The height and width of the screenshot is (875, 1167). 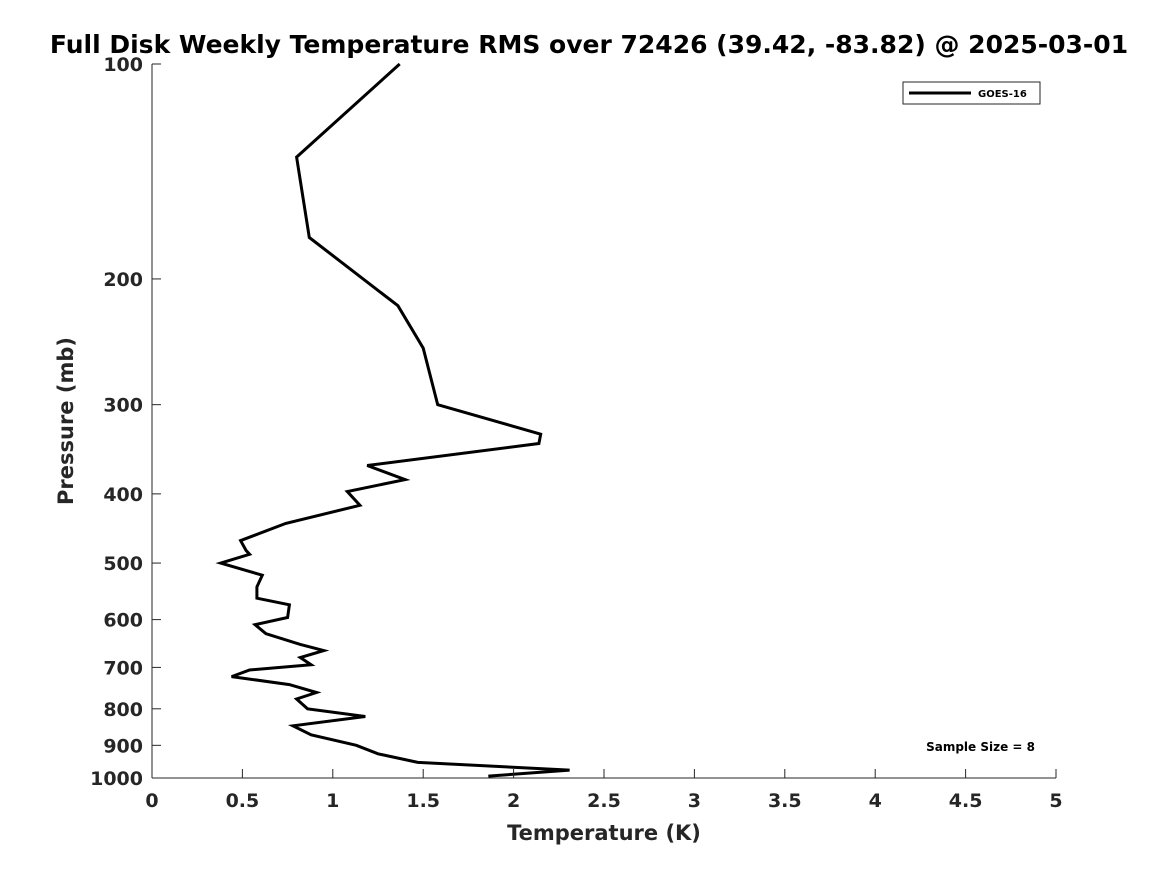 I want to click on y-tick-label: 700, so click(x=123, y=668).